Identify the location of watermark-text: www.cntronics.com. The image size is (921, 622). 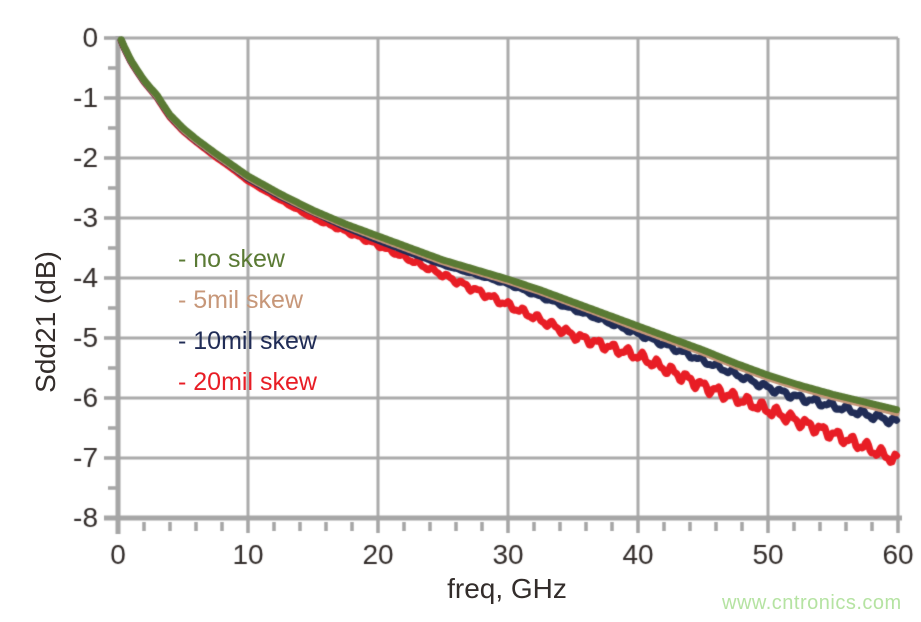
(812, 603).